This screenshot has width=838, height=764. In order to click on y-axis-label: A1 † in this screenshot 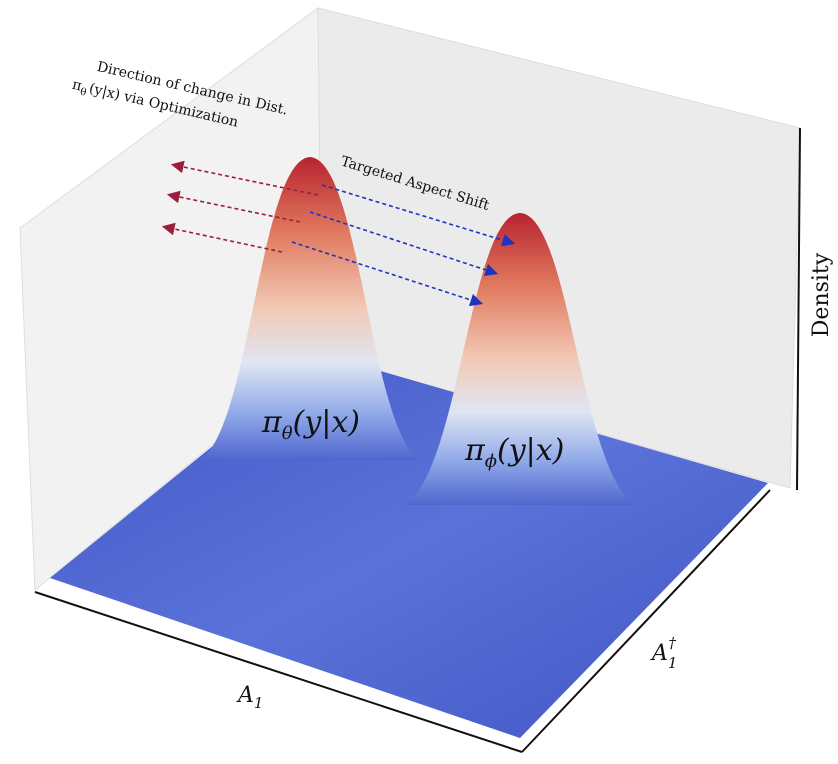, I will do `click(663, 653)`.